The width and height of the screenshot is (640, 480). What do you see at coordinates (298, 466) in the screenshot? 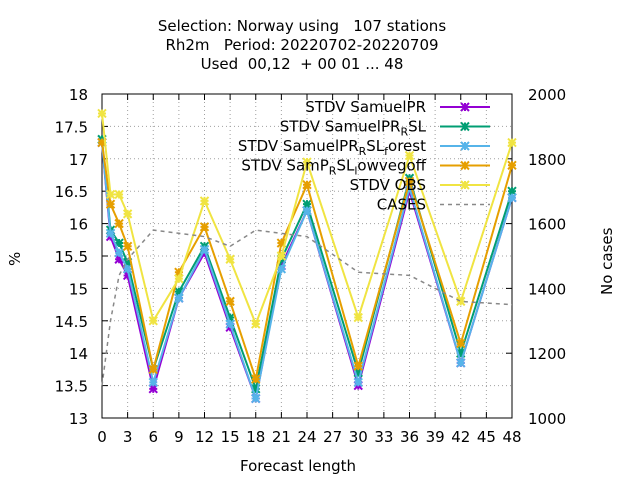
I see `x-axis-label: Forecast length` at bounding box center [298, 466].